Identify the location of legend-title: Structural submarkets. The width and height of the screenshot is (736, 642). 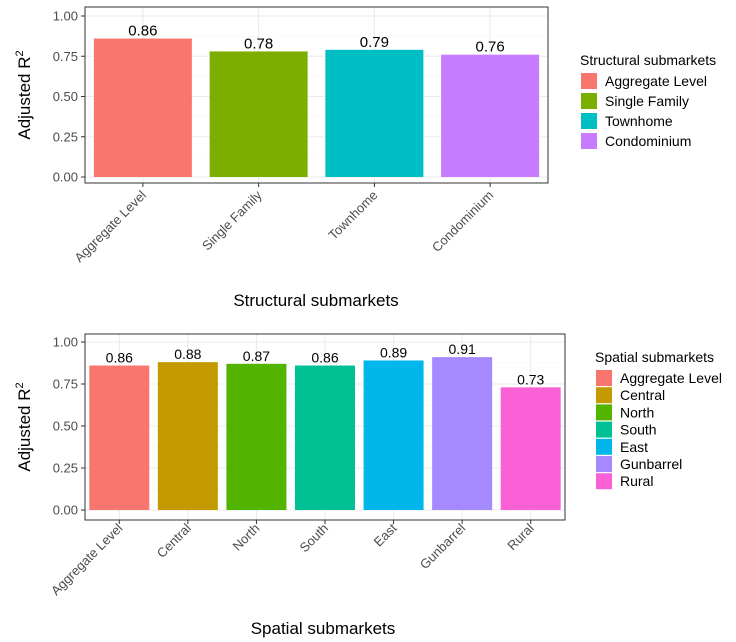
(648, 60).